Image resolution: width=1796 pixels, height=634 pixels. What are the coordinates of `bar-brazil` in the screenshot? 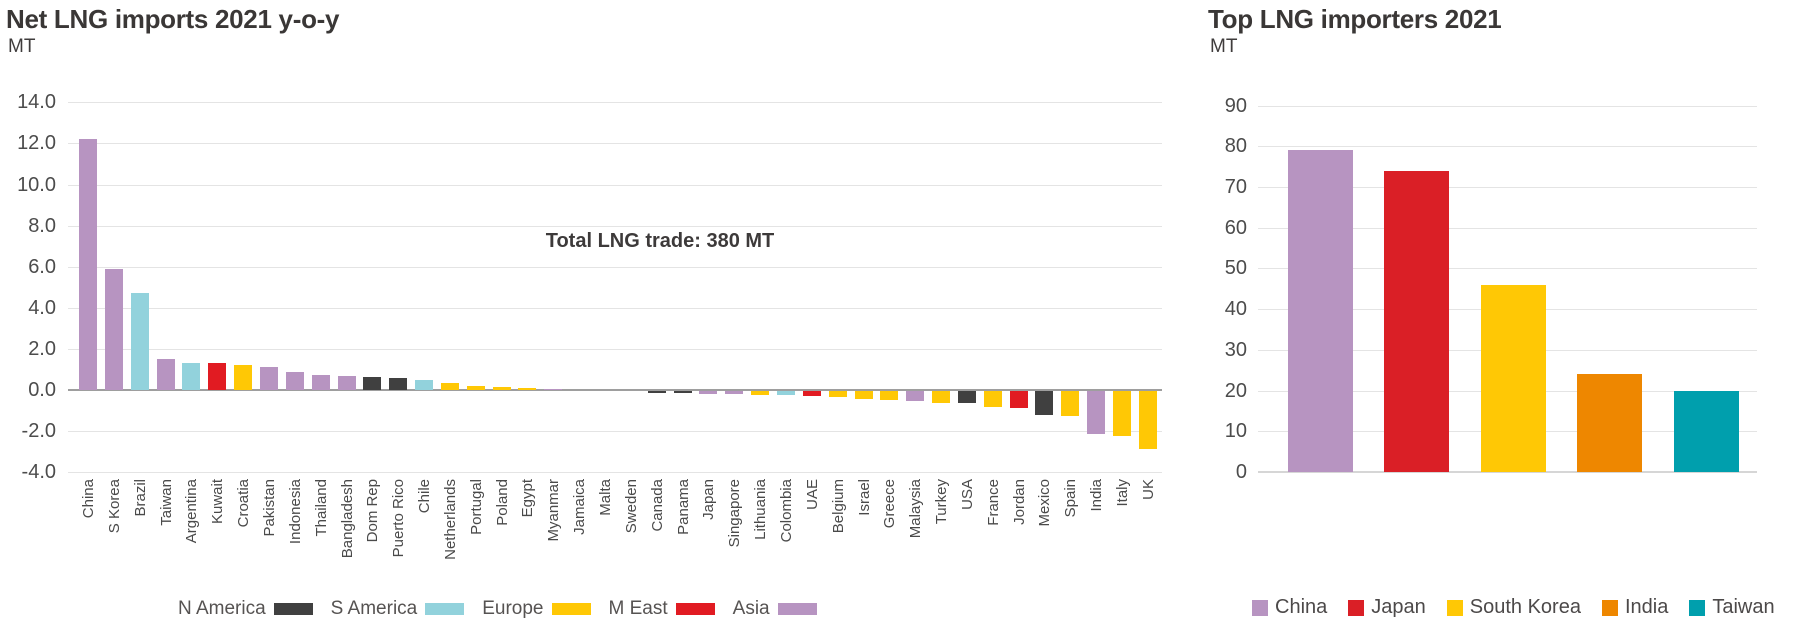 It's located at (140, 341).